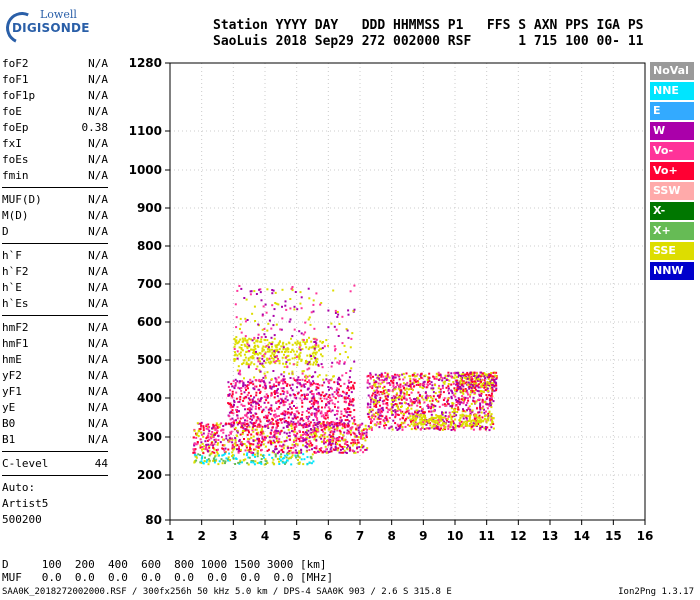 The width and height of the screenshot is (700, 600). Describe the element at coordinates (15, 303) in the screenshot. I see `param-name: h`Es` at that location.